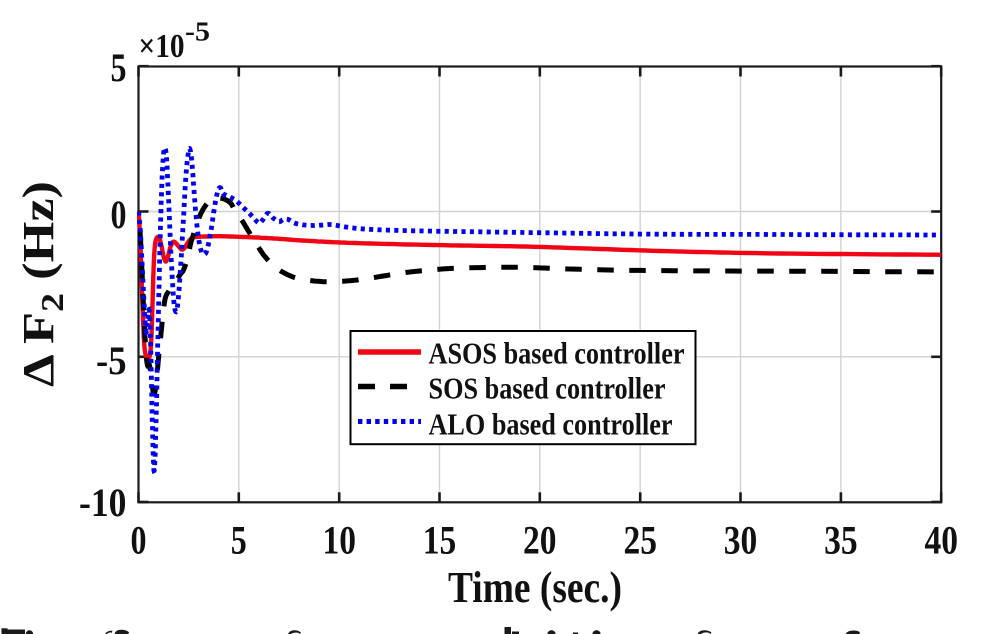 The width and height of the screenshot is (981, 634). Describe the element at coordinates (103, 502) in the screenshot. I see `svg-text: -10` at that location.